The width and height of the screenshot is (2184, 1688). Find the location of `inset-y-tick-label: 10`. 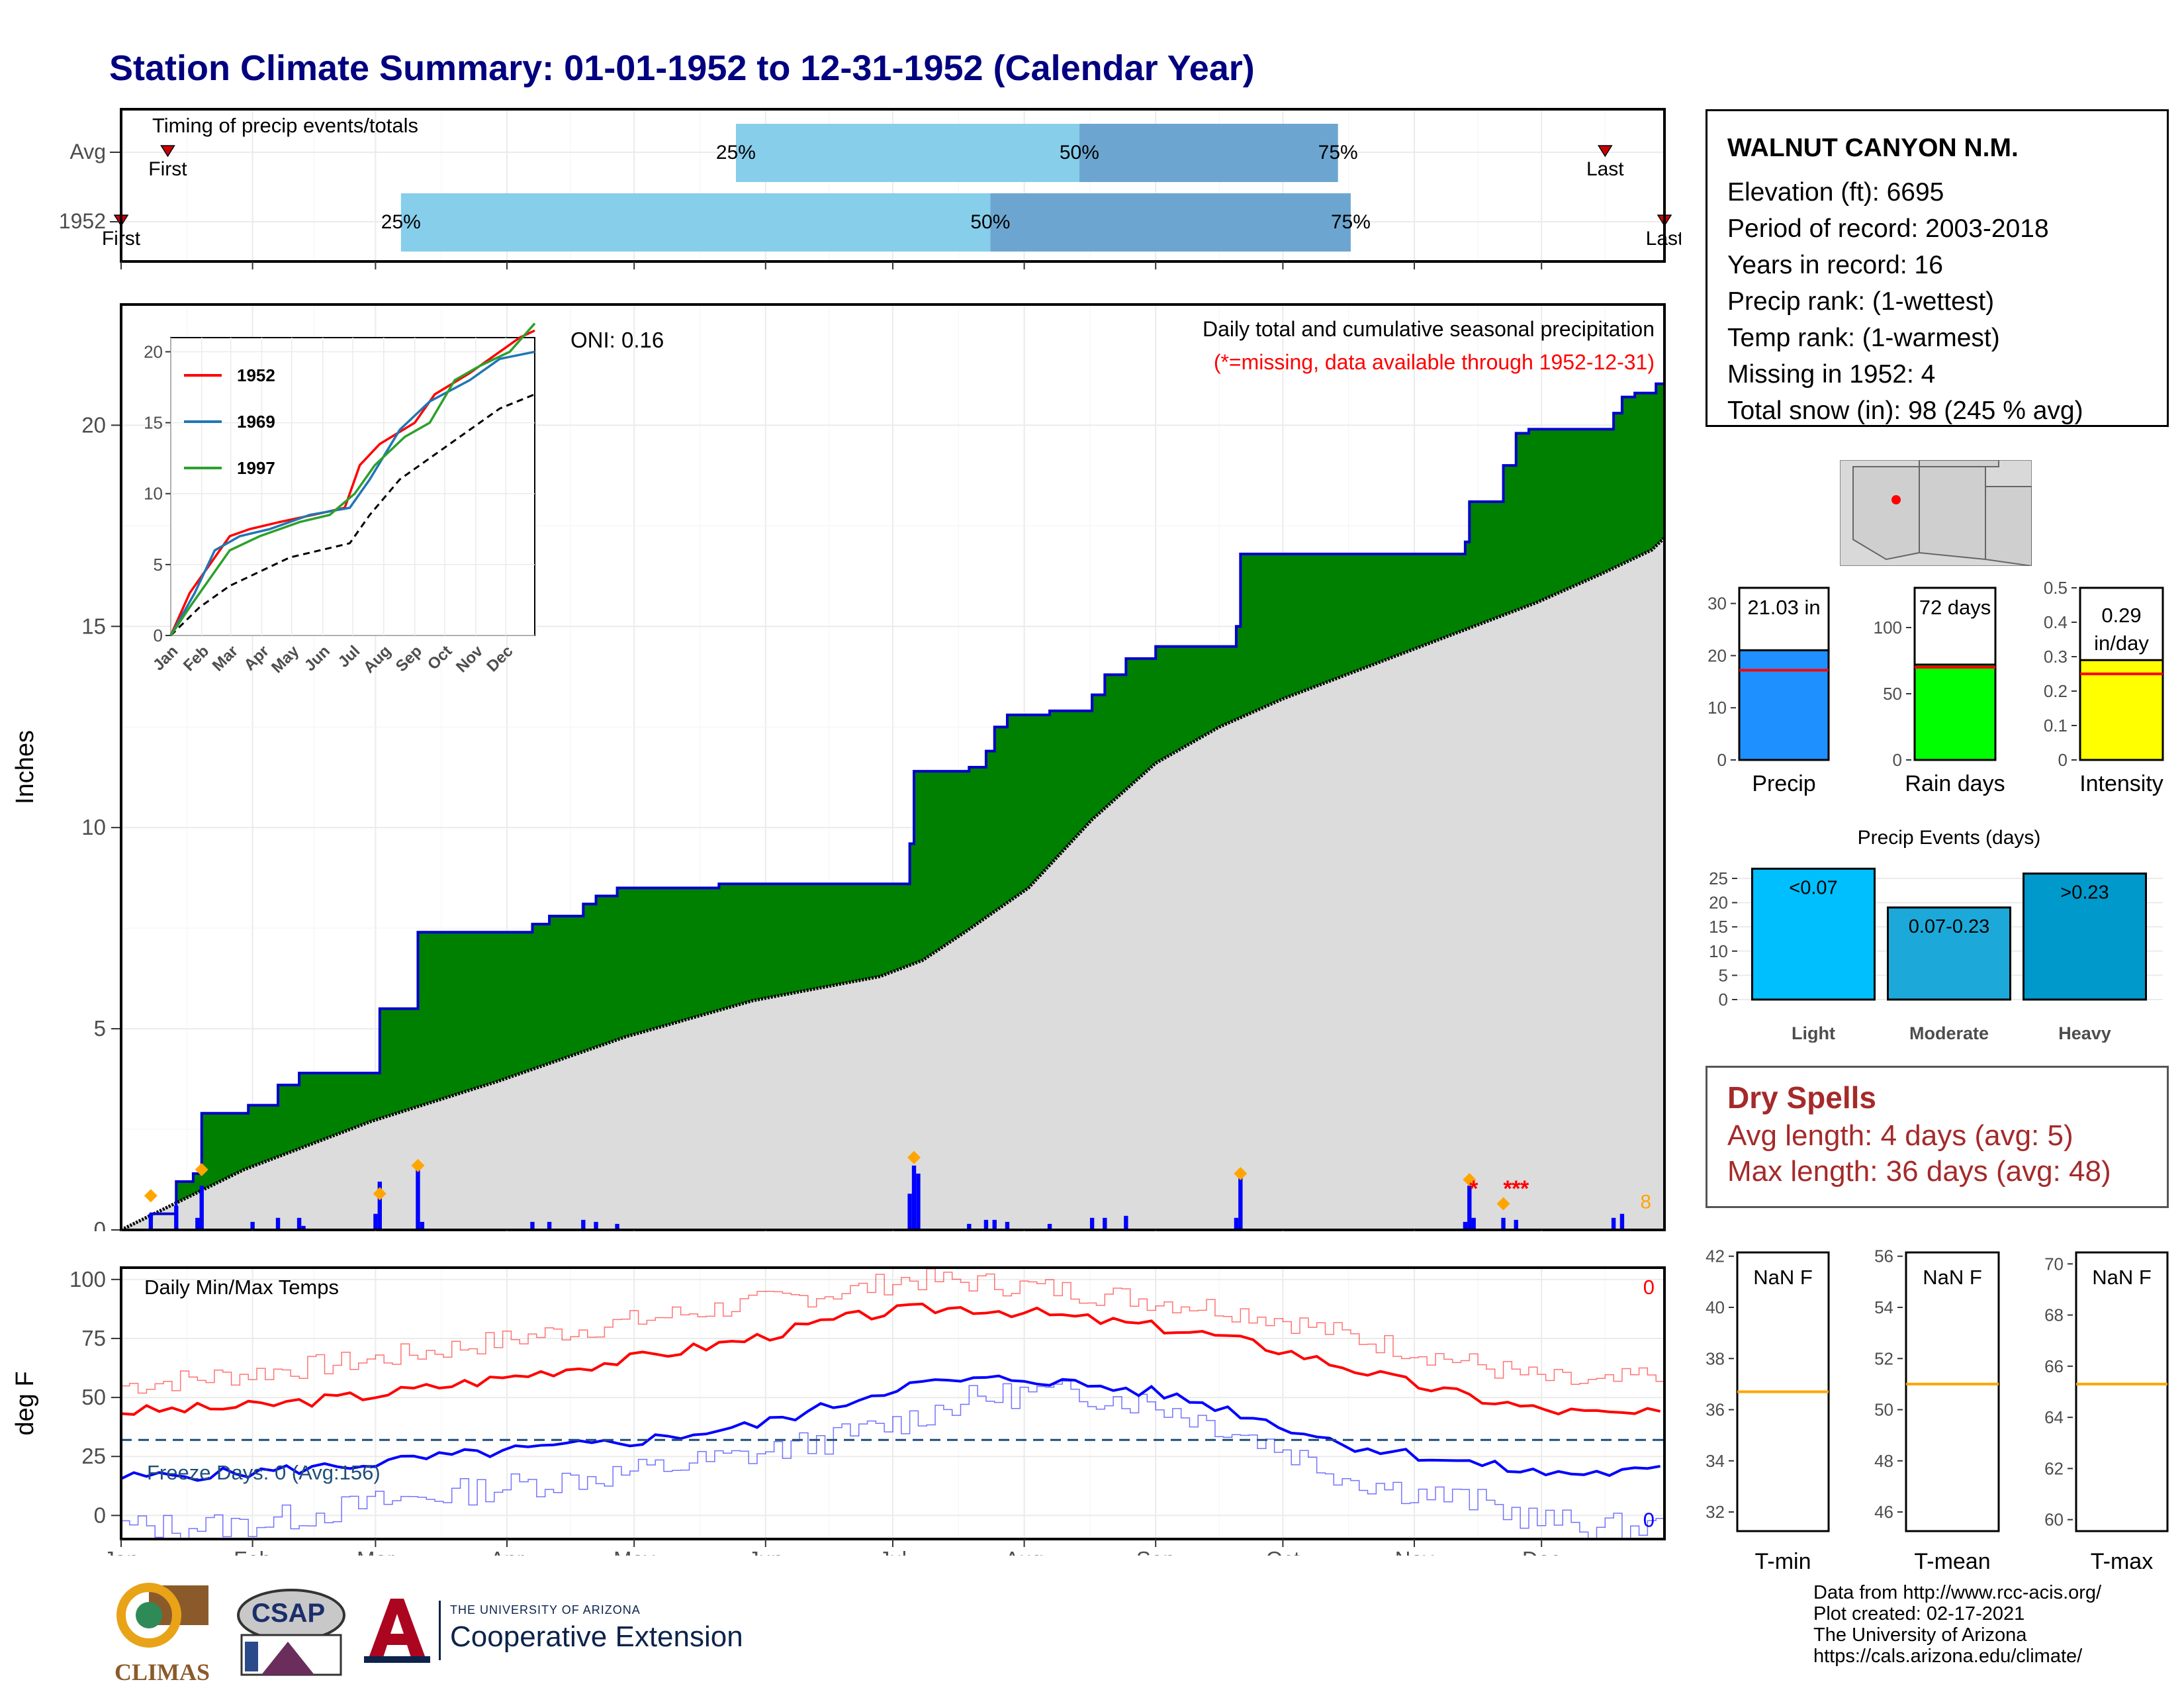

inset-y-tick-label: 10 is located at coordinates (153, 494).